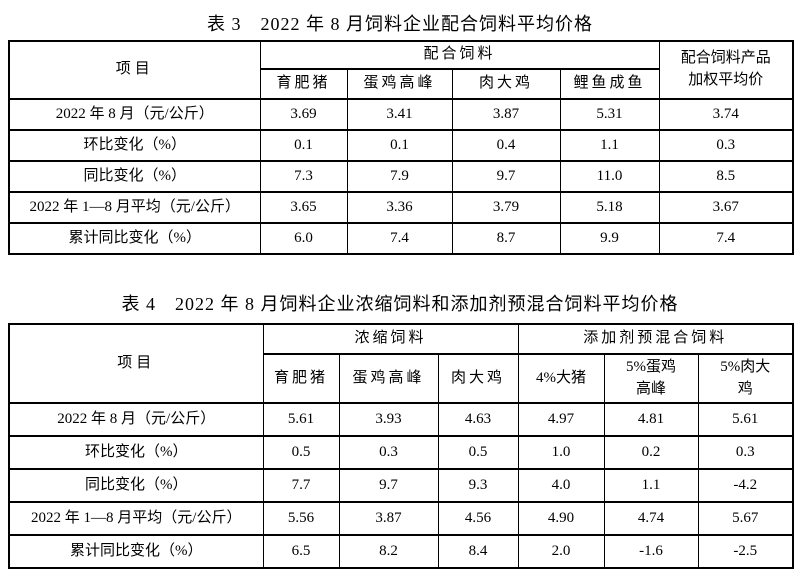 The height and width of the screenshot is (579, 800). I want to click on value-cell: 7.7, so click(301, 485).